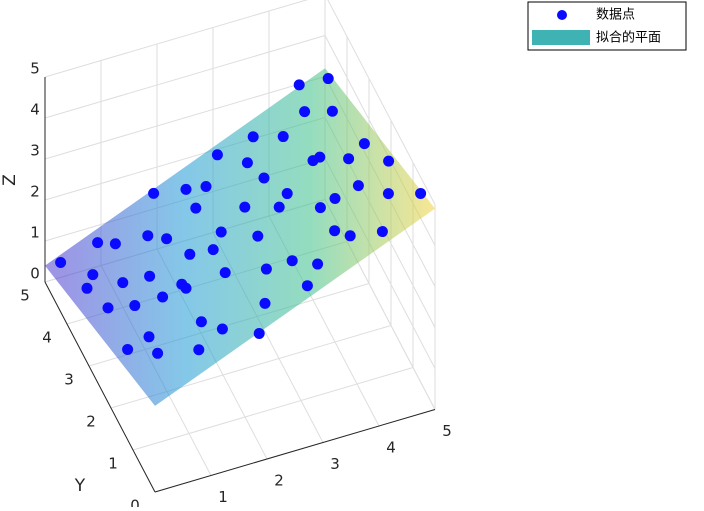 The width and height of the screenshot is (704, 511). I want to click on z-tick-label: 2, so click(35, 192).